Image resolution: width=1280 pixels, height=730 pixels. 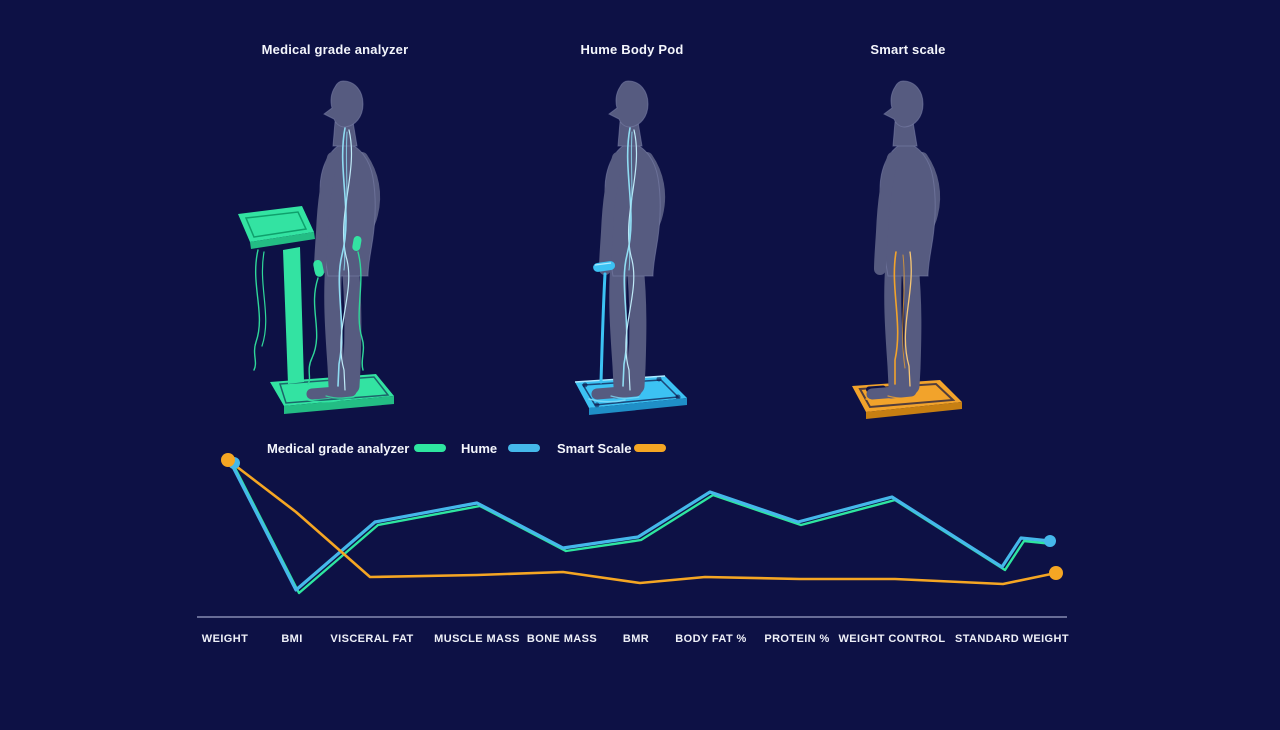 What do you see at coordinates (1050, 541) in the screenshot?
I see `data-point-hume-end` at bounding box center [1050, 541].